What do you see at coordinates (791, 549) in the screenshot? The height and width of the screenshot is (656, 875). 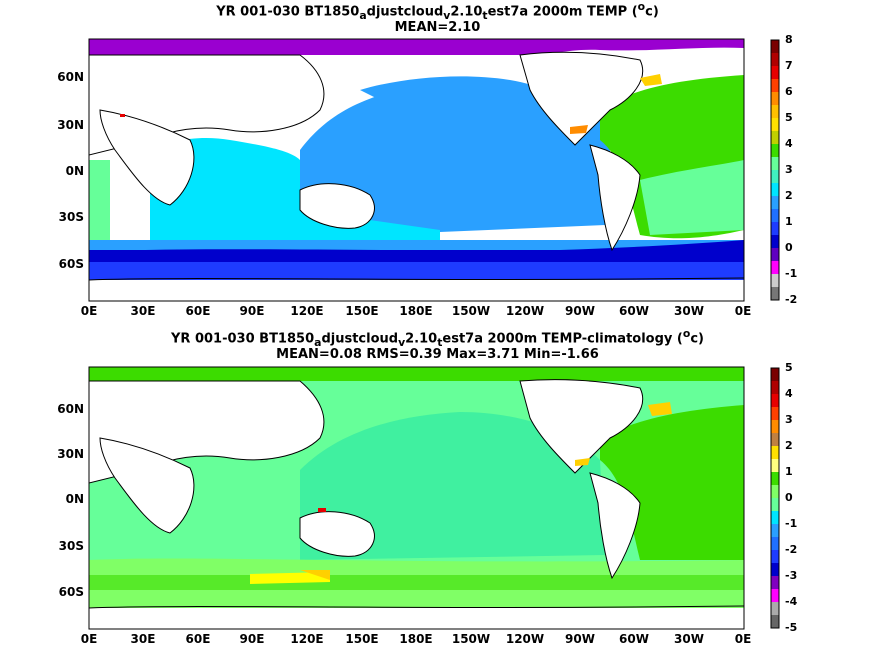 I see `p2-cb-label: -2` at bounding box center [791, 549].